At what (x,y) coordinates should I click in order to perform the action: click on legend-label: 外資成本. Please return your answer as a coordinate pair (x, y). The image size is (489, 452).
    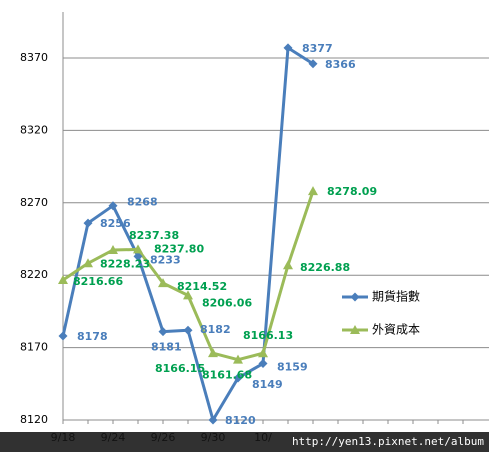
    Looking at the image, I should click on (396, 330).